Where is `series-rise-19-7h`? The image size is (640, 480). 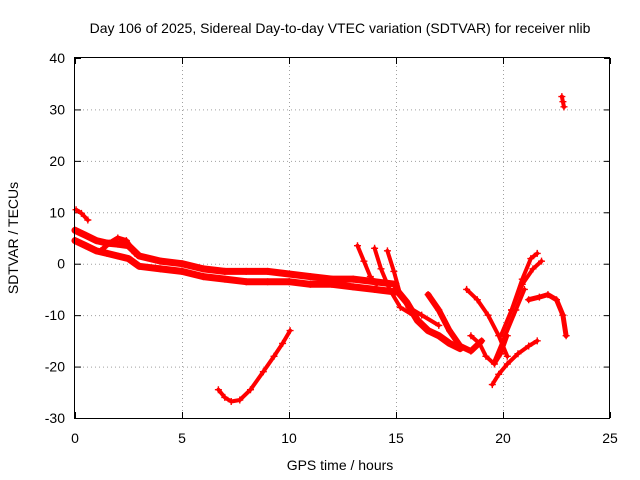
series-rise-19-7h is located at coordinates (509, 325).